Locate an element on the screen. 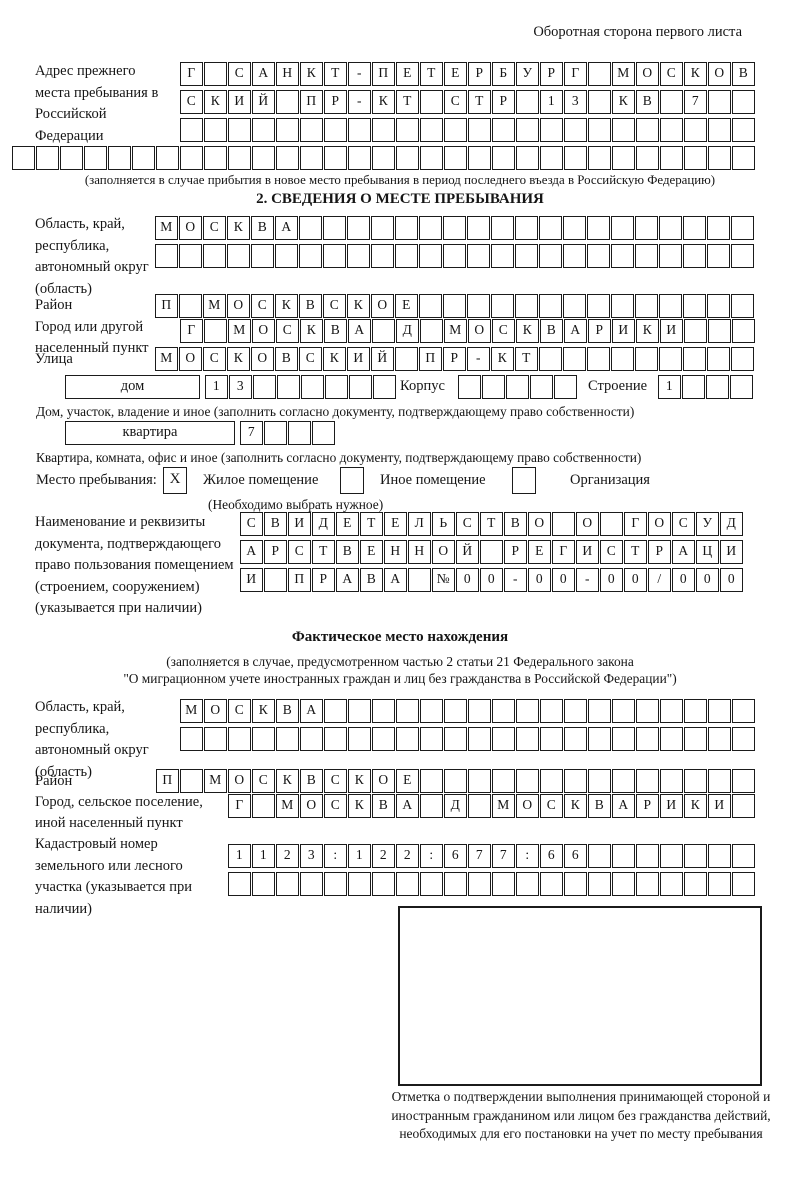  char-box: Г is located at coordinates (563, 552).